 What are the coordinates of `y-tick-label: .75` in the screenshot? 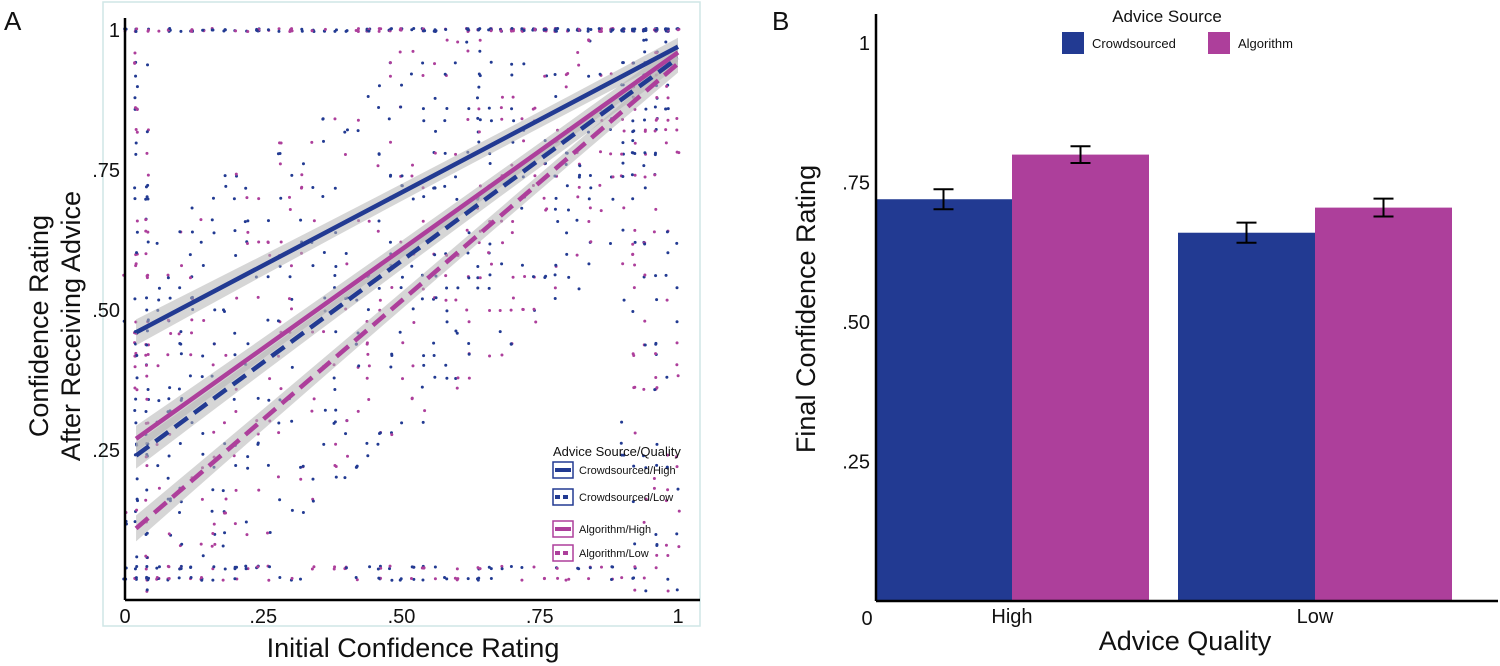 It's located at (106, 171).